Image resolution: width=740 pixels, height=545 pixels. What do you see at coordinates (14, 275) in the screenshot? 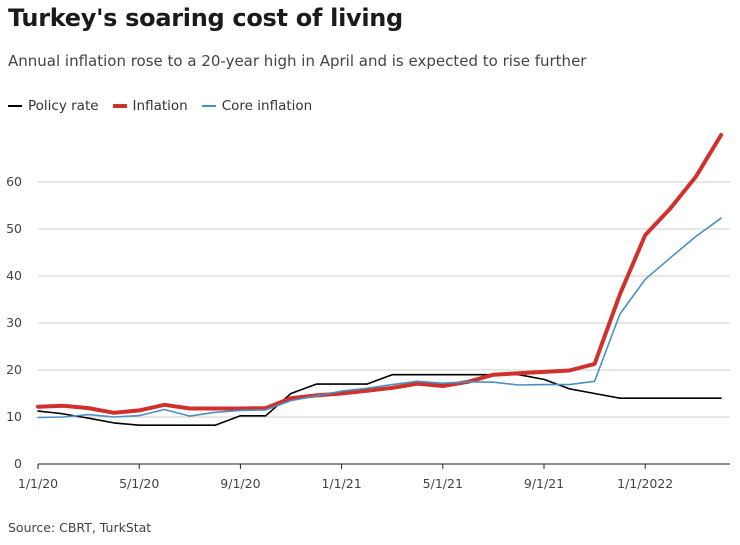
I see `y-tick-label: 40` at bounding box center [14, 275].